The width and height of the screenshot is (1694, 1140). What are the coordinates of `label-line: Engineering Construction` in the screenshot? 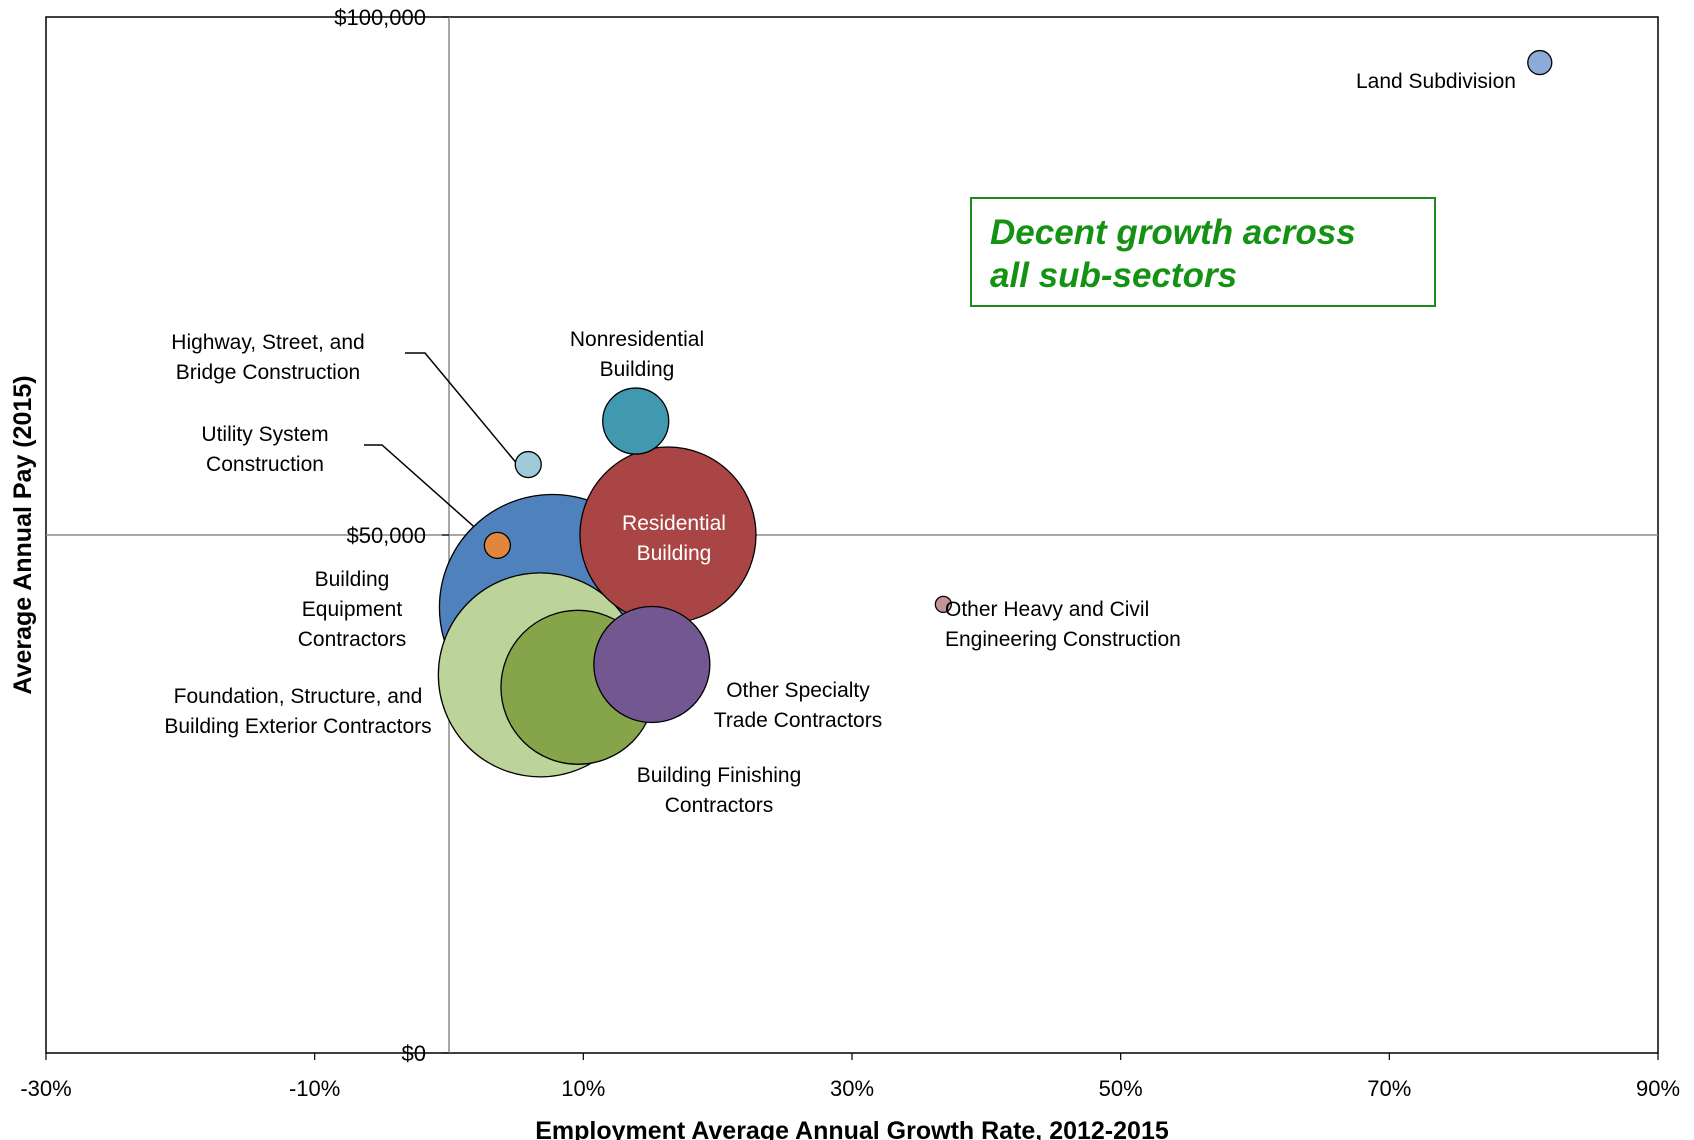 It's located at (1063, 639).